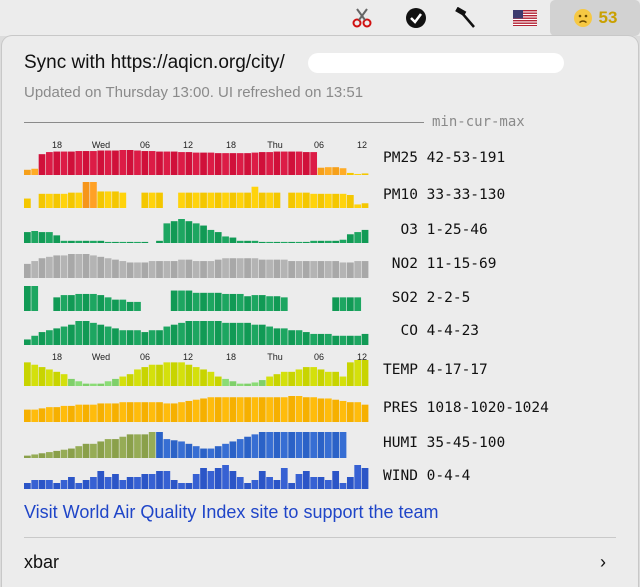 The height and width of the screenshot is (587, 640). Describe the element at coordinates (608, 17) in the screenshot. I see `aqi-value: 53` at that location.